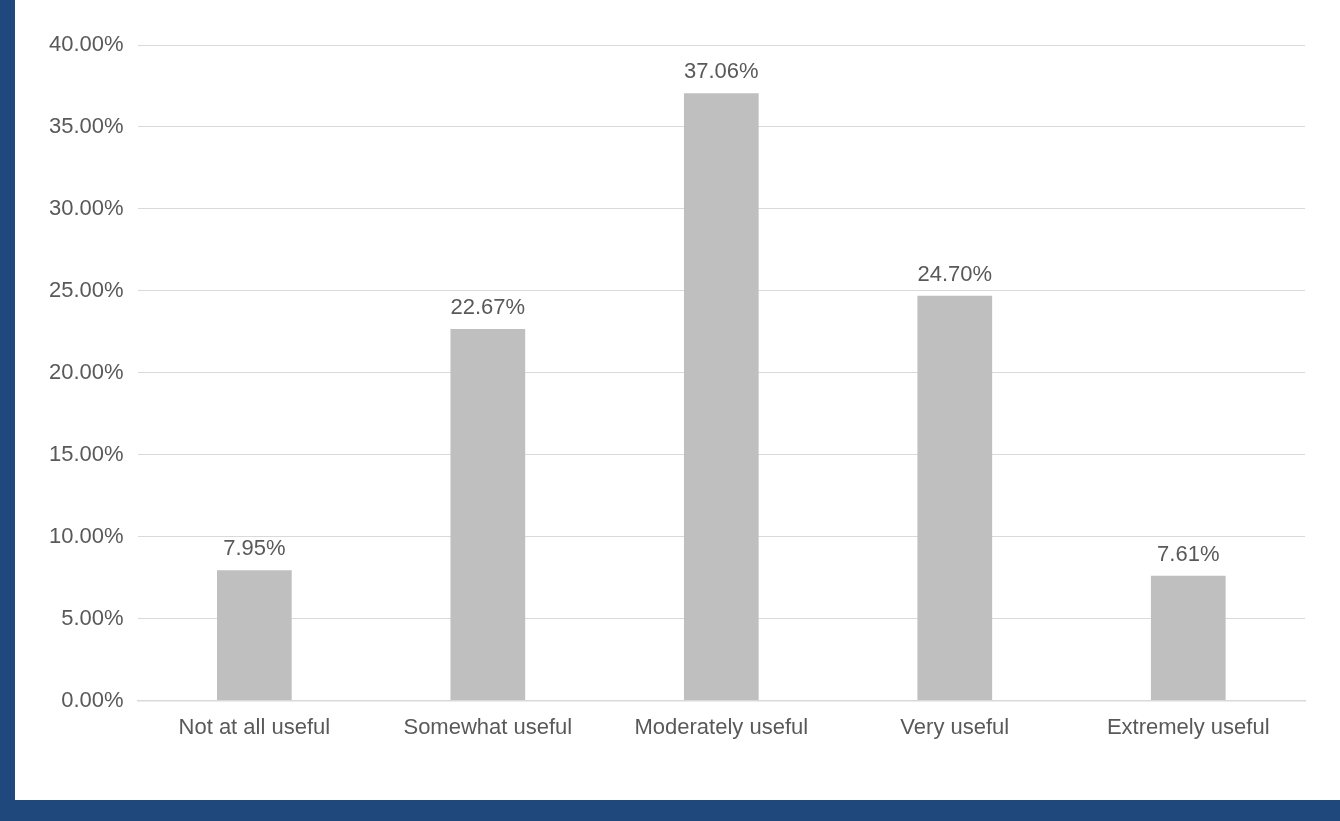  Describe the element at coordinates (86, 371) in the screenshot. I see `y-tick-label: 20.00%` at that location.